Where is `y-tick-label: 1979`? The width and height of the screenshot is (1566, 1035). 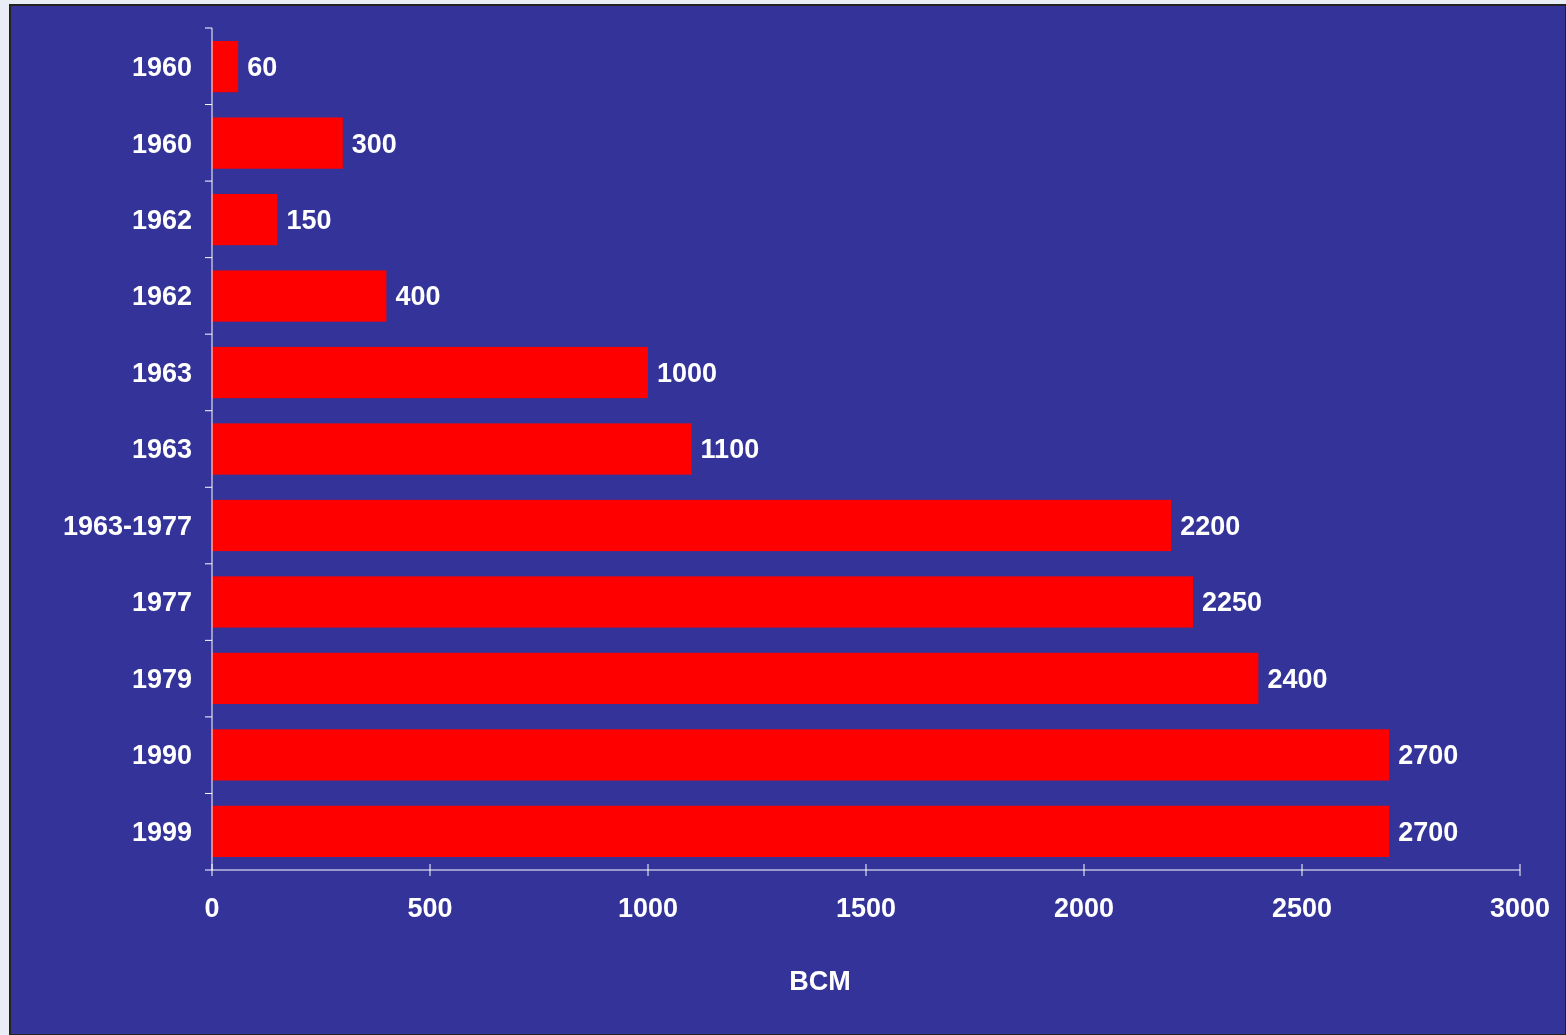 y-tick-label: 1979 is located at coordinates (161, 678).